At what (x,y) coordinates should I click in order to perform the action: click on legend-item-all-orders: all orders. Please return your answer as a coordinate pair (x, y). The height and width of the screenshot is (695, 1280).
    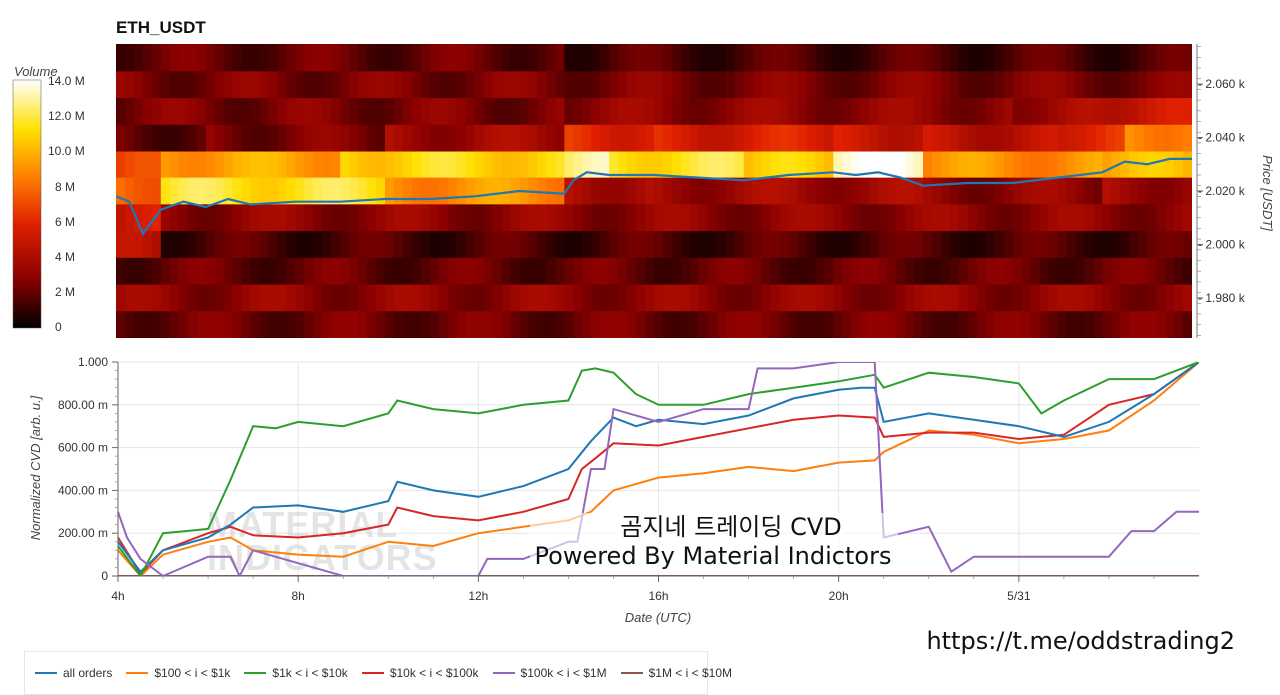
    Looking at the image, I should click on (73, 673).